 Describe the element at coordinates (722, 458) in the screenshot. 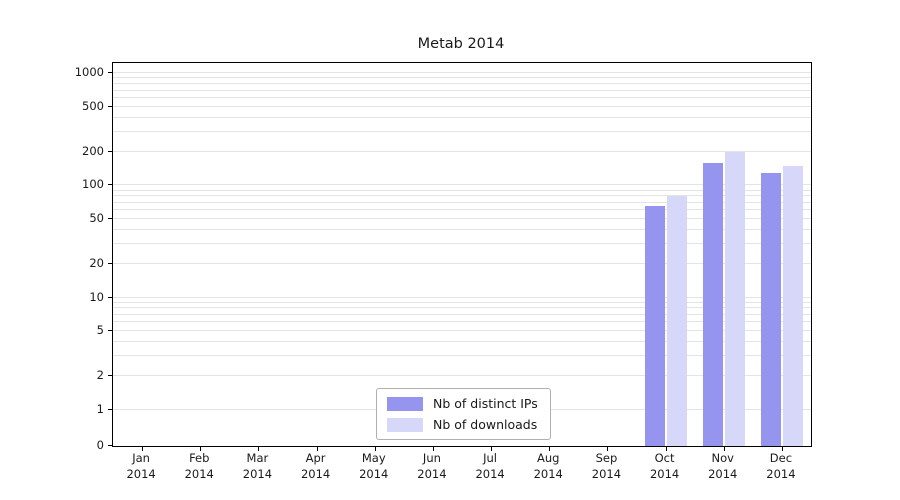

I see `x-tick-month: Nov` at that location.